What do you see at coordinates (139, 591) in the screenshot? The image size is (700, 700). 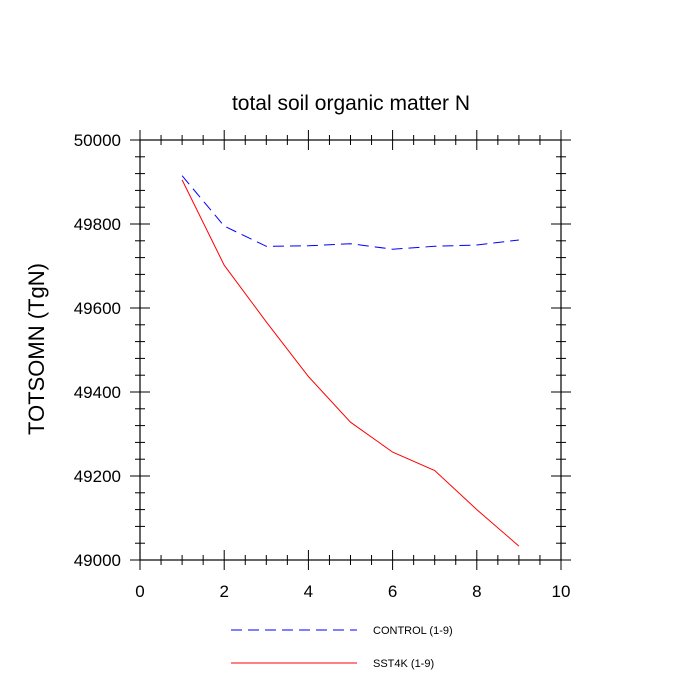 I see `x-tick-label: 0` at bounding box center [139, 591].